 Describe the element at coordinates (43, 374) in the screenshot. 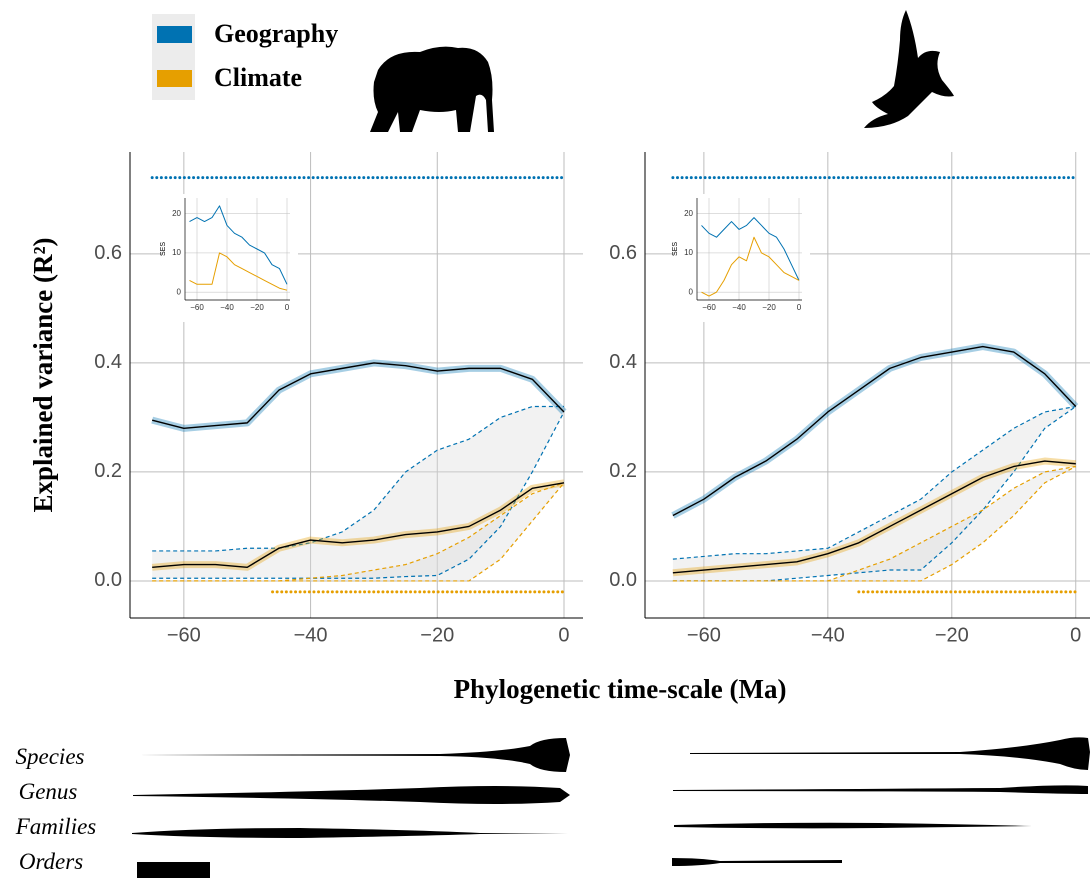

I see `y-axis-label: Explained variance (R²)` at that location.